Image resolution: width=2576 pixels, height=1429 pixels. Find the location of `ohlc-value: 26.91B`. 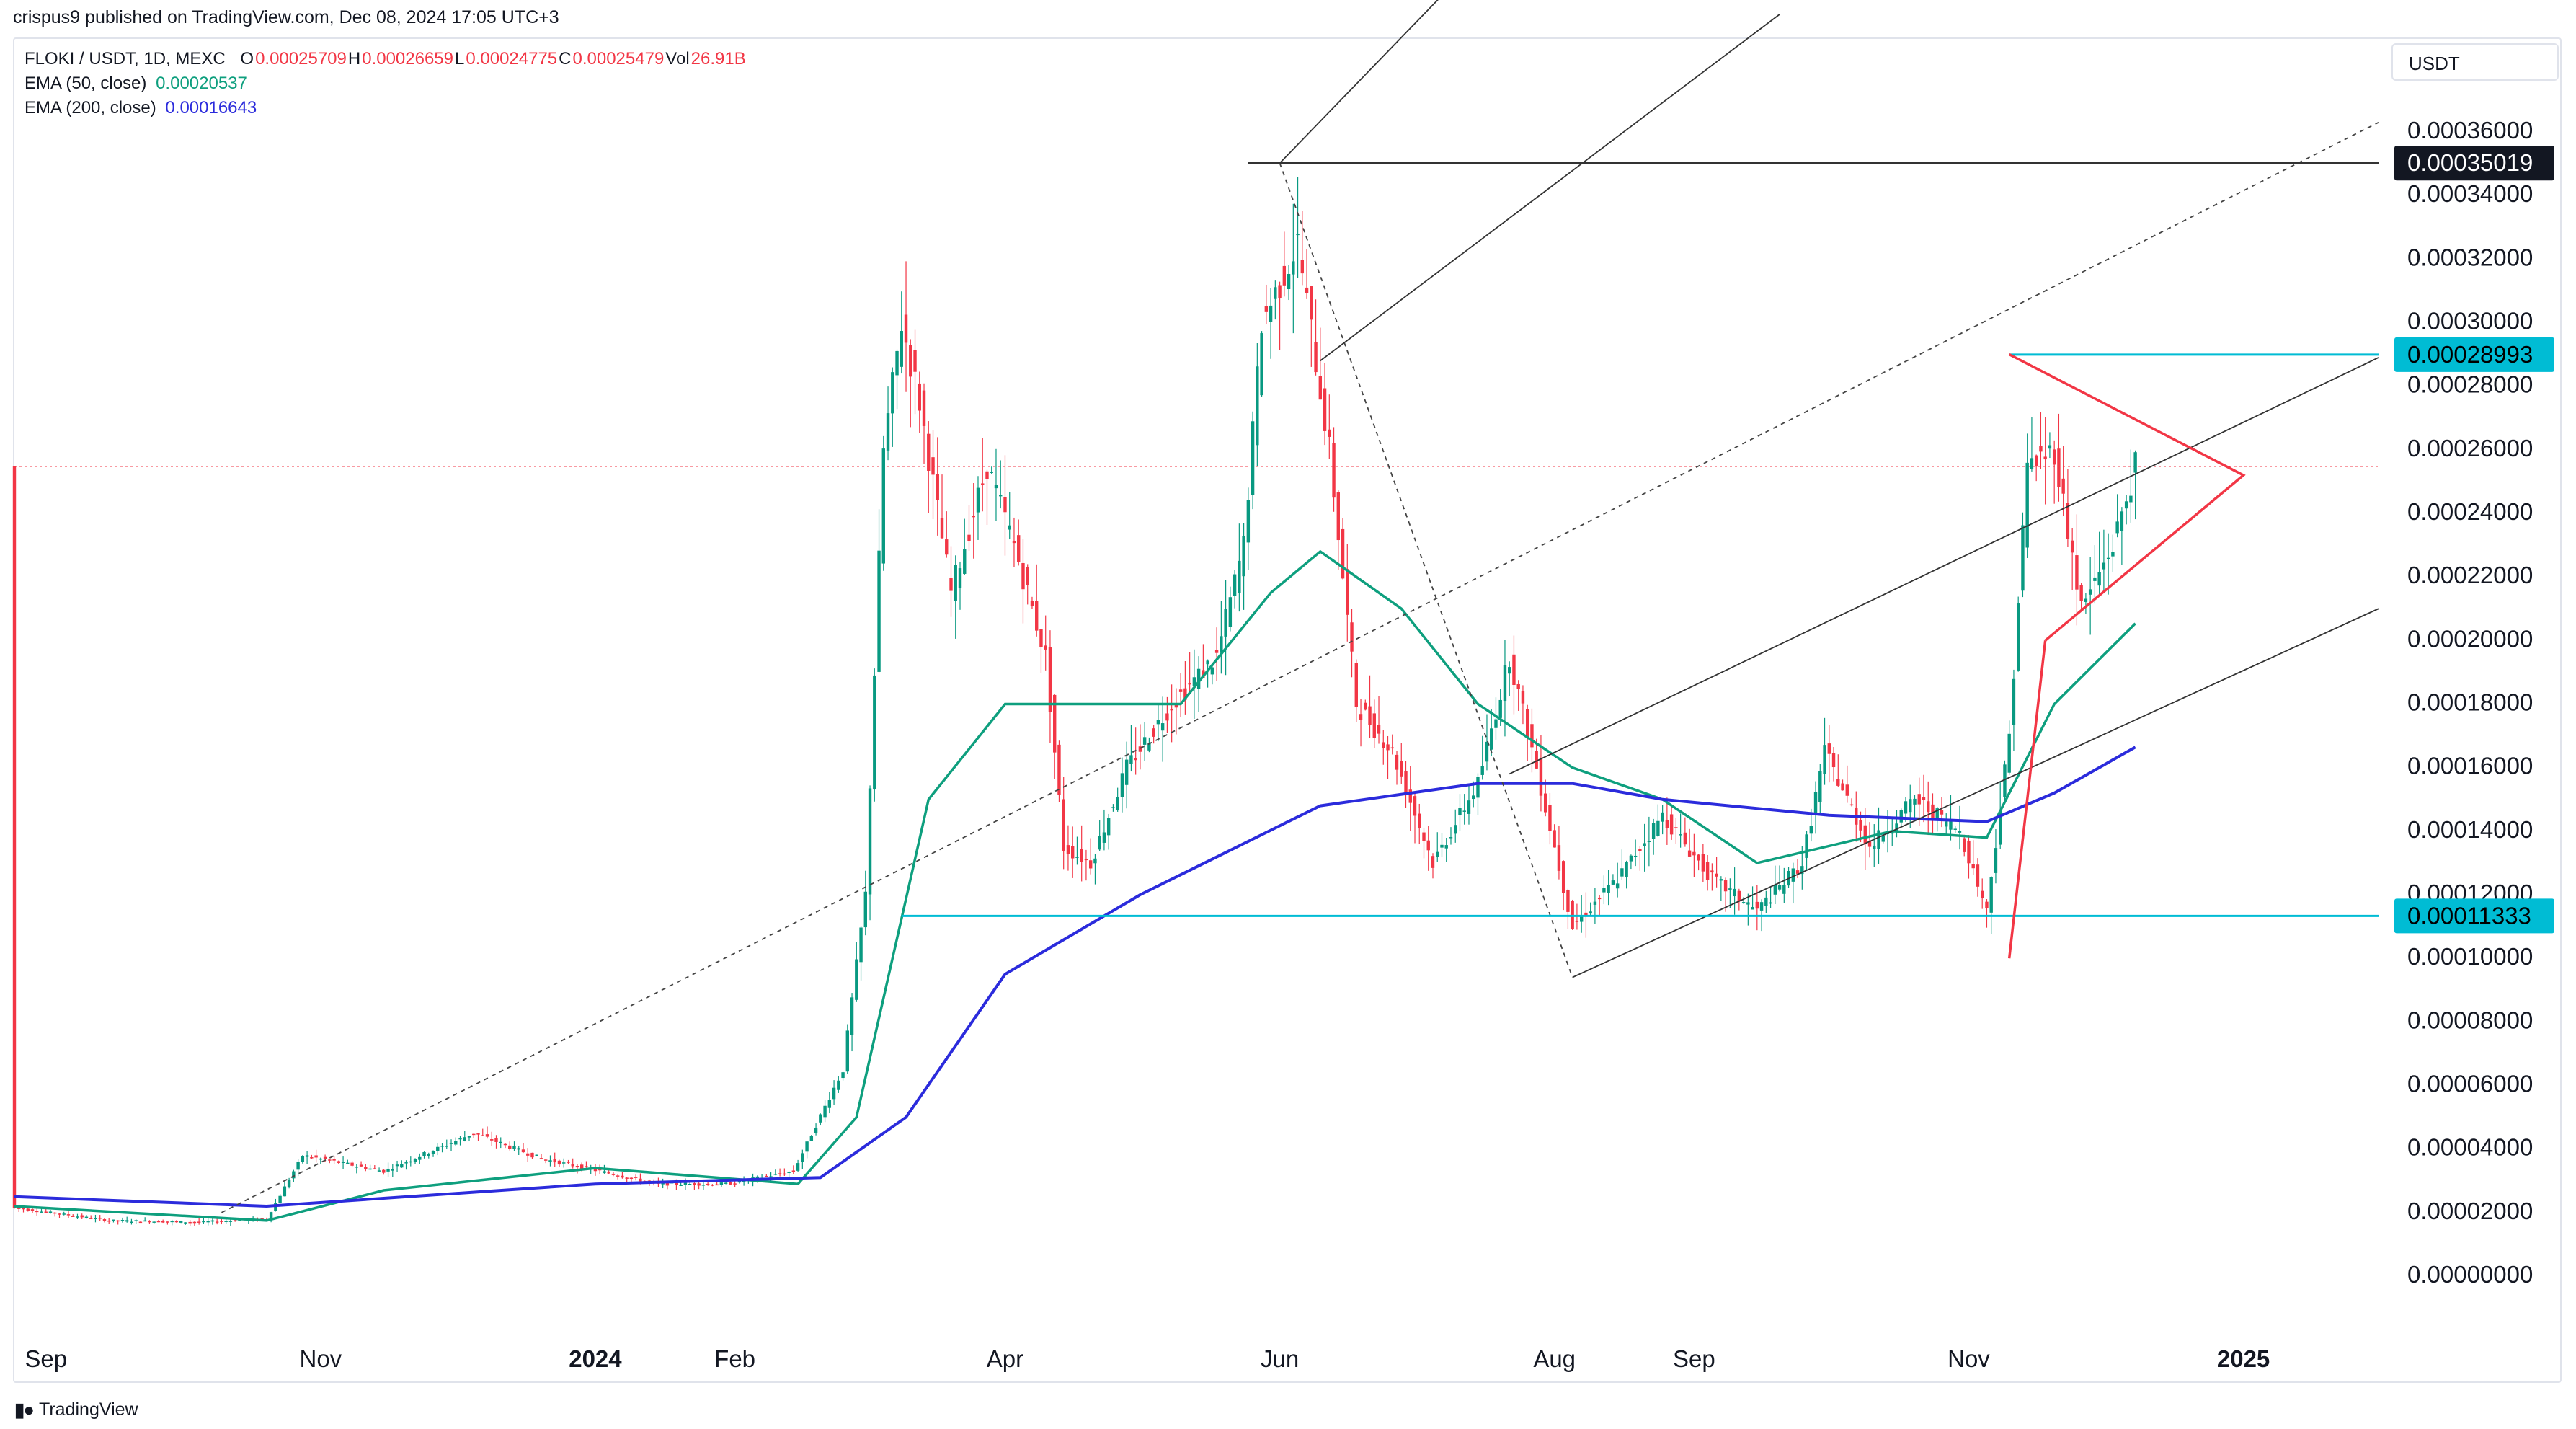

ohlc-value: 26.91B is located at coordinates (718, 59).